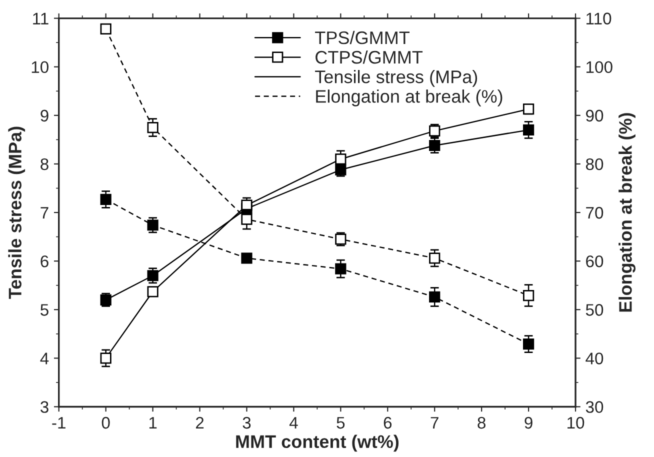  Describe the element at coordinates (44, 213) in the screenshot. I see `y-tick-label: 7` at that location.